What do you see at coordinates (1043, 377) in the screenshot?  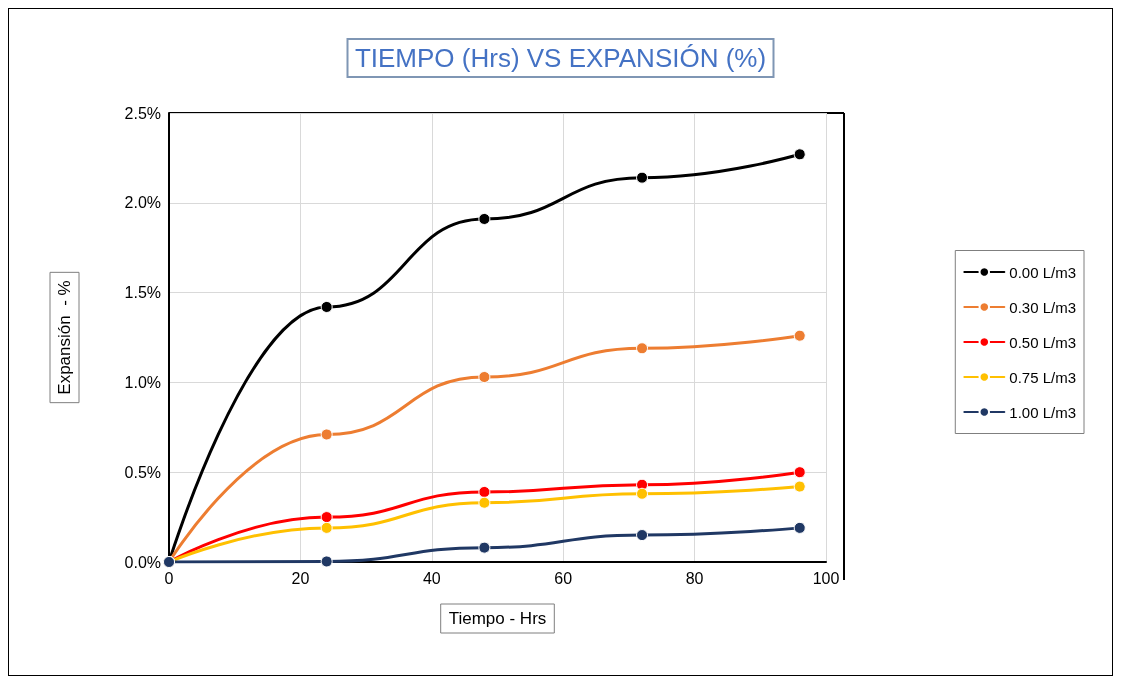 I see `legend-label: 0.75 L/m3` at bounding box center [1043, 377].